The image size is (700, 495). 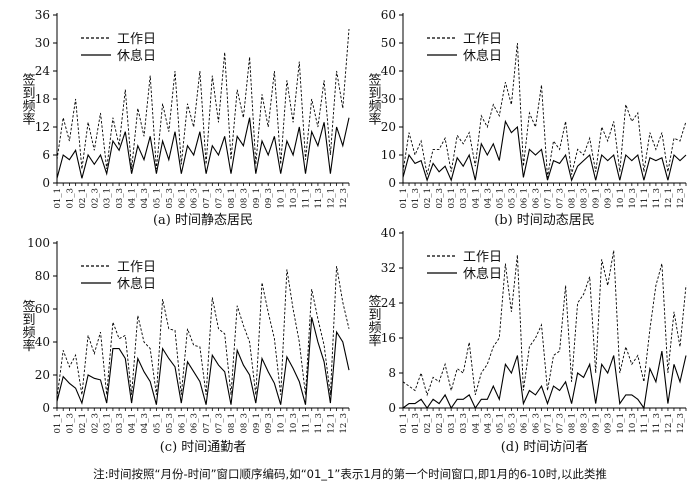 I want to click on y-tick-label: 6, so click(x=46, y=155).